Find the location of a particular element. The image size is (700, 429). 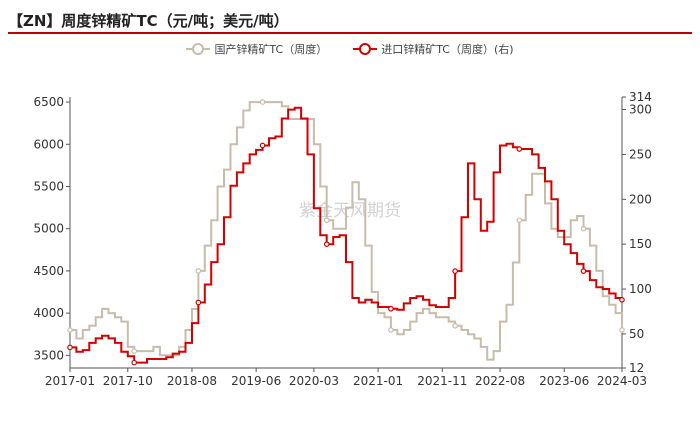

right-tick-label: 150 is located at coordinates (640, 244).